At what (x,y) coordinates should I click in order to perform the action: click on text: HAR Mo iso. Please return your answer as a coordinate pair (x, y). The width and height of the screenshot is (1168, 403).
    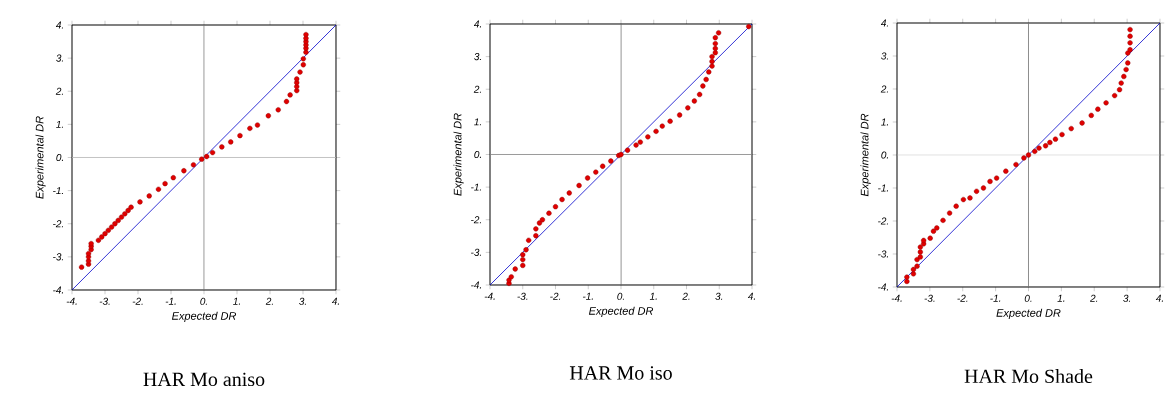
    Looking at the image, I should click on (620, 373).